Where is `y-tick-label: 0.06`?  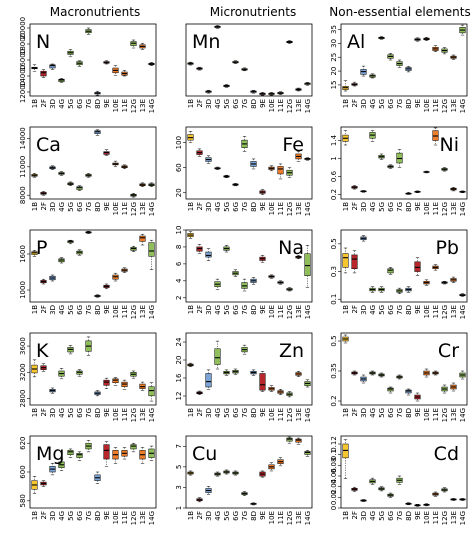
y-tick-label: 0.06 is located at coordinates (334, 476).